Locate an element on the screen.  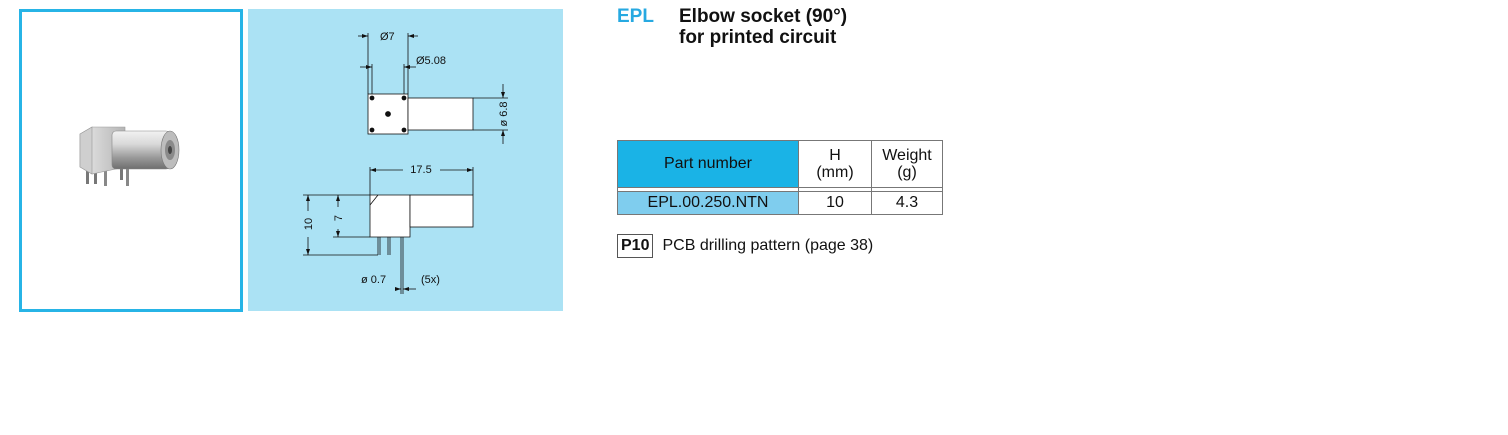
header-weight-unit: (g) is located at coordinates (907, 172).